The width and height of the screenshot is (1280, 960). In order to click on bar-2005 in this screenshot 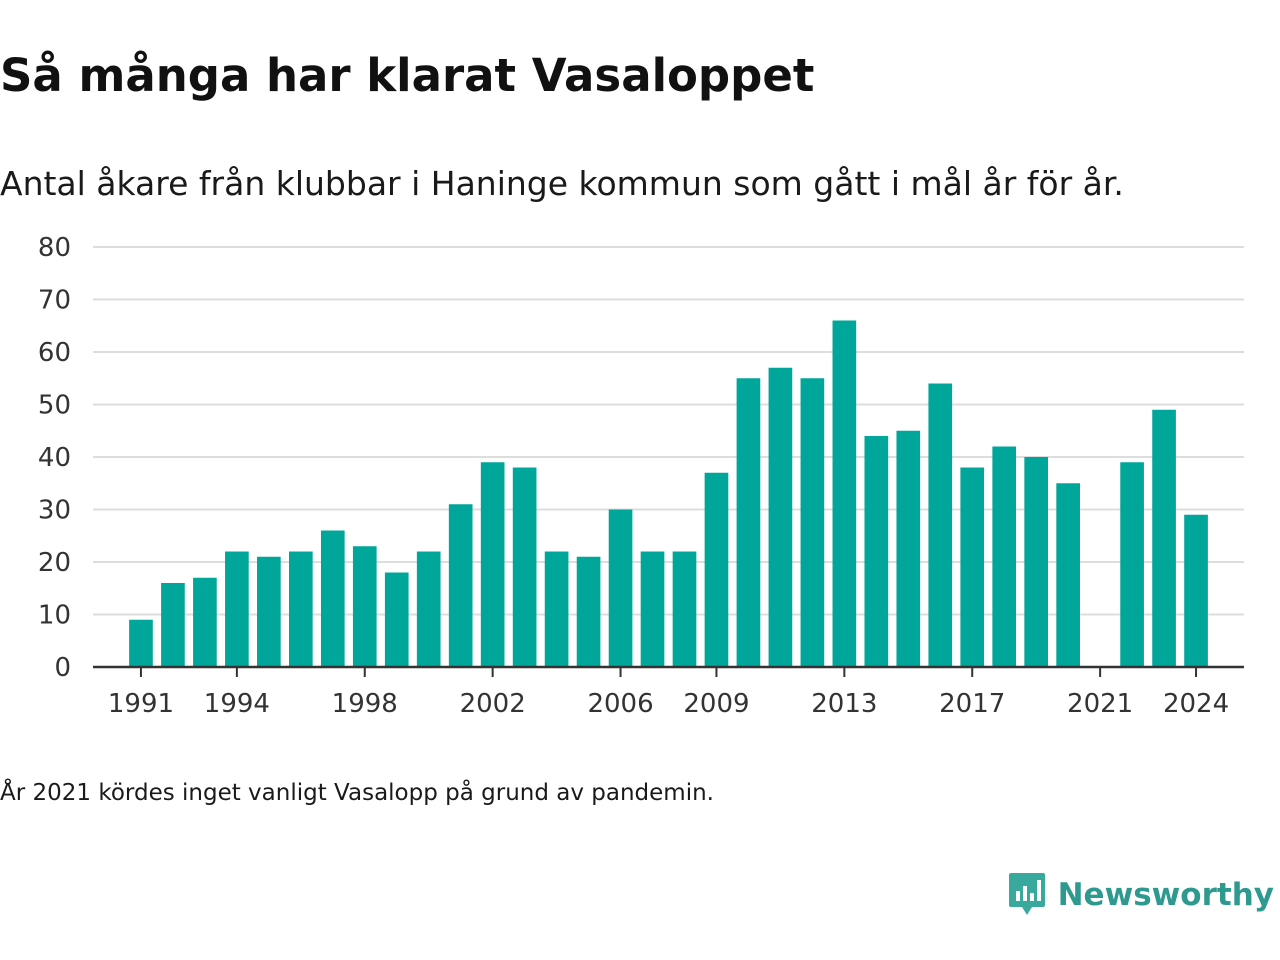, I will do `click(588, 611)`.